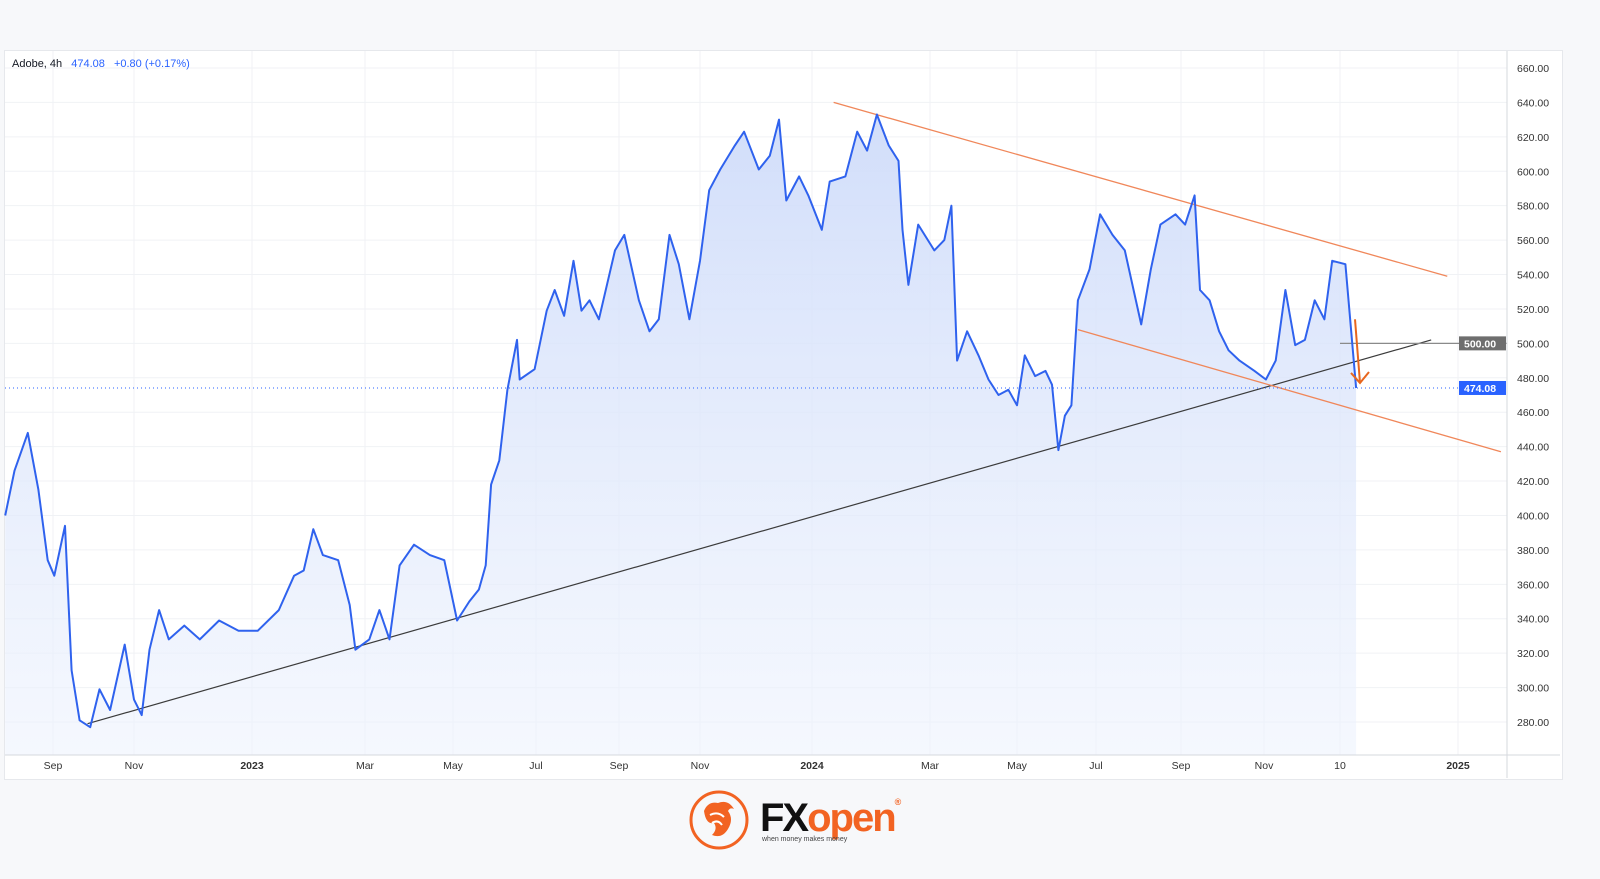 This screenshot has height=879, width=1600. I want to click on bull-logo-icon, so click(719, 820).